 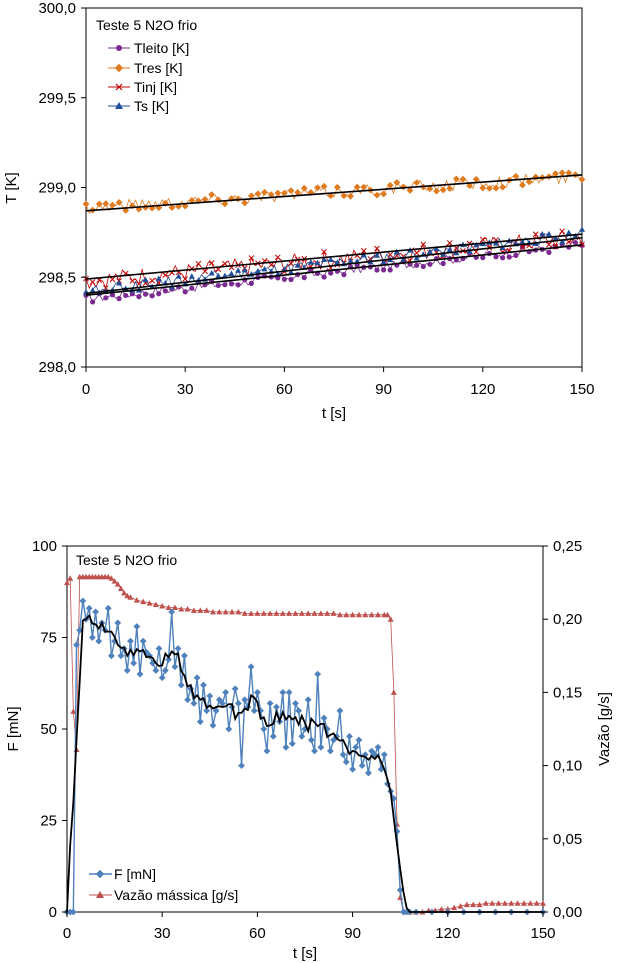 What do you see at coordinates (338, 382) in the screenshot?
I see `x-ticks-1: 0 30 60 90 120 150` at bounding box center [338, 382].